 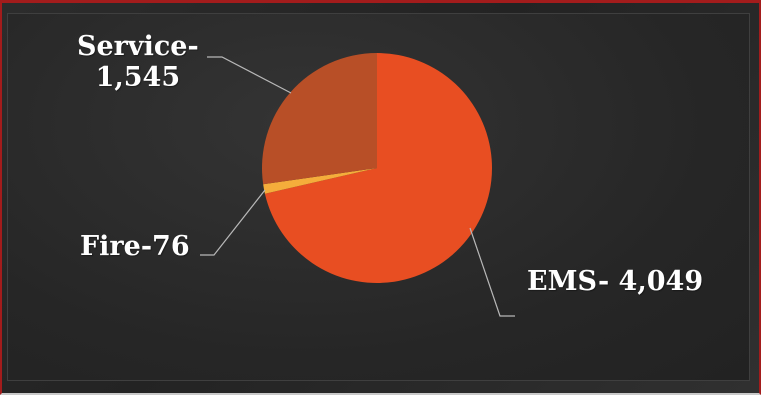 I want to click on service-leader-line, so click(x=249, y=75).